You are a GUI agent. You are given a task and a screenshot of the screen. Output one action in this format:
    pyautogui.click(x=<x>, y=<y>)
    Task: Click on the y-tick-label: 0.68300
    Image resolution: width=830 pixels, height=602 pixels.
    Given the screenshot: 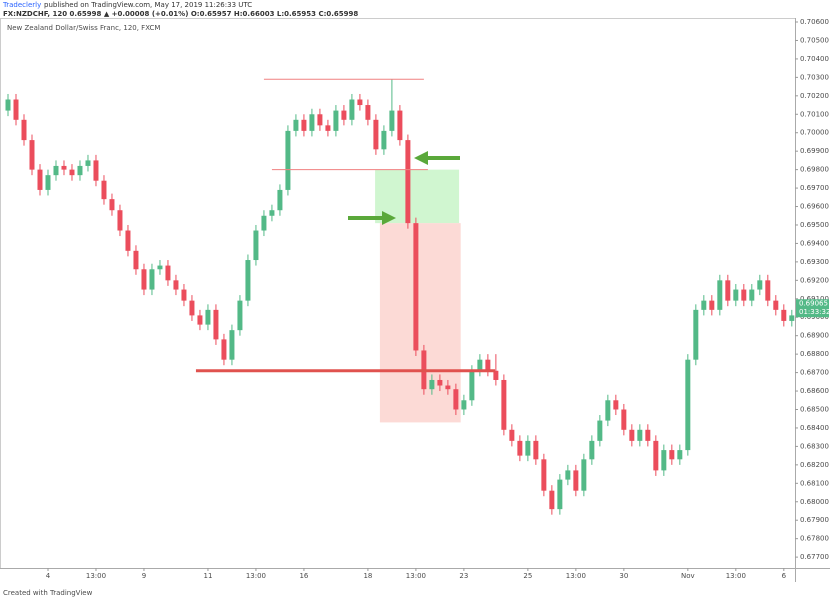 What is the action you would take?
    pyautogui.click(x=814, y=446)
    